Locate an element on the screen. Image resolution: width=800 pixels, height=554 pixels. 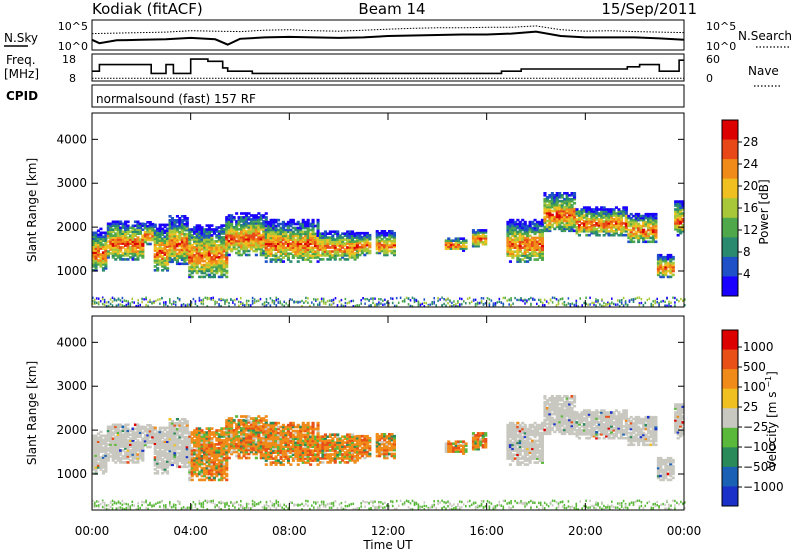
colorbar-tick-label: 12 is located at coordinates (750, 230).